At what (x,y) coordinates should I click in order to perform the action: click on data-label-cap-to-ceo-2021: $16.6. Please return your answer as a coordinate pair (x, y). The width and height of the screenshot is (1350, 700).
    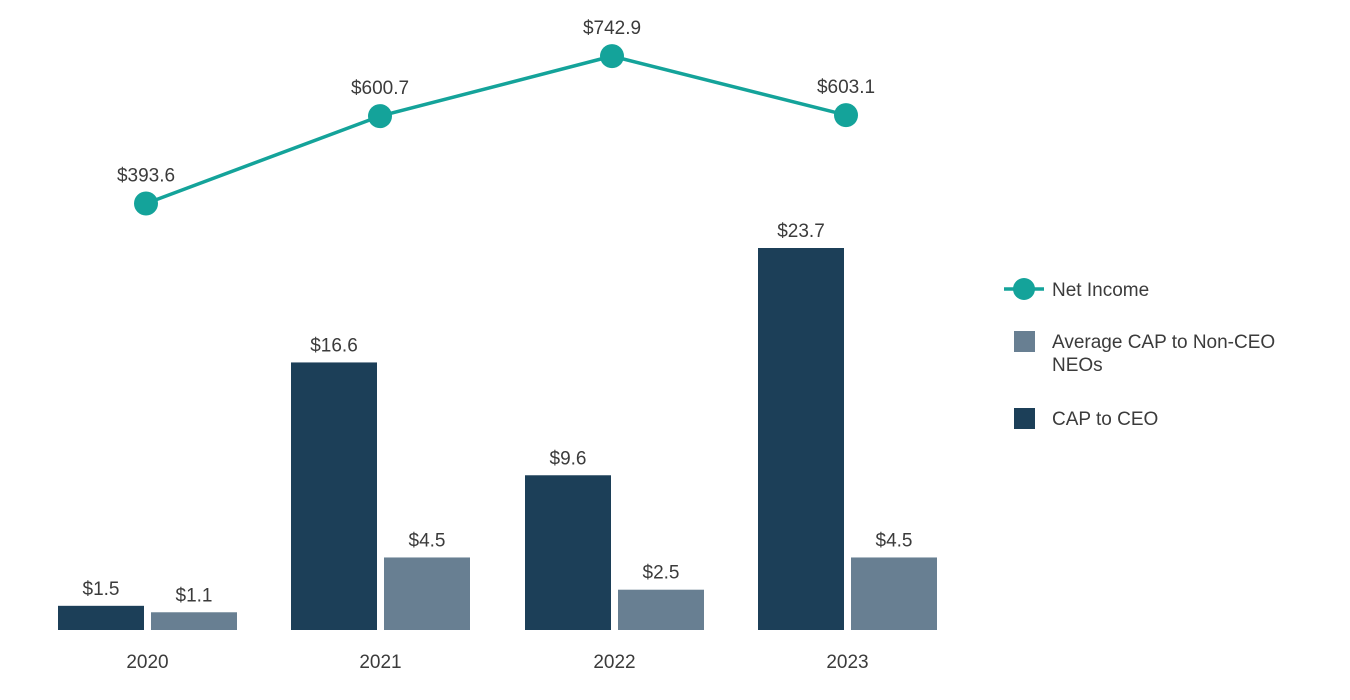
    Looking at the image, I should click on (334, 345).